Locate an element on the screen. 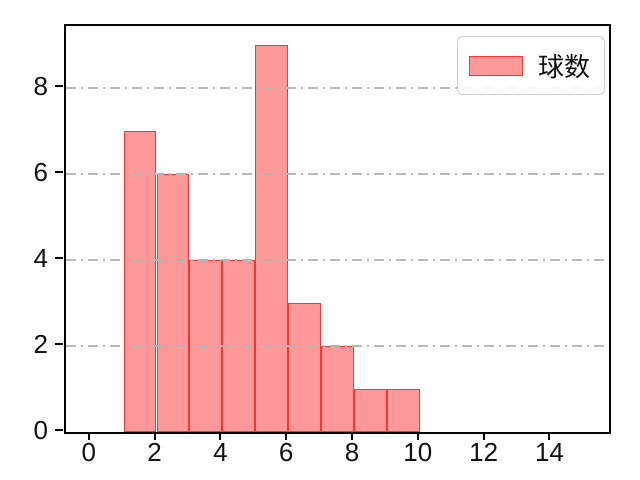 Image resolution: width=640 pixels, height=480 pixels. x-tick-label: 12 is located at coordinates (484, 452).